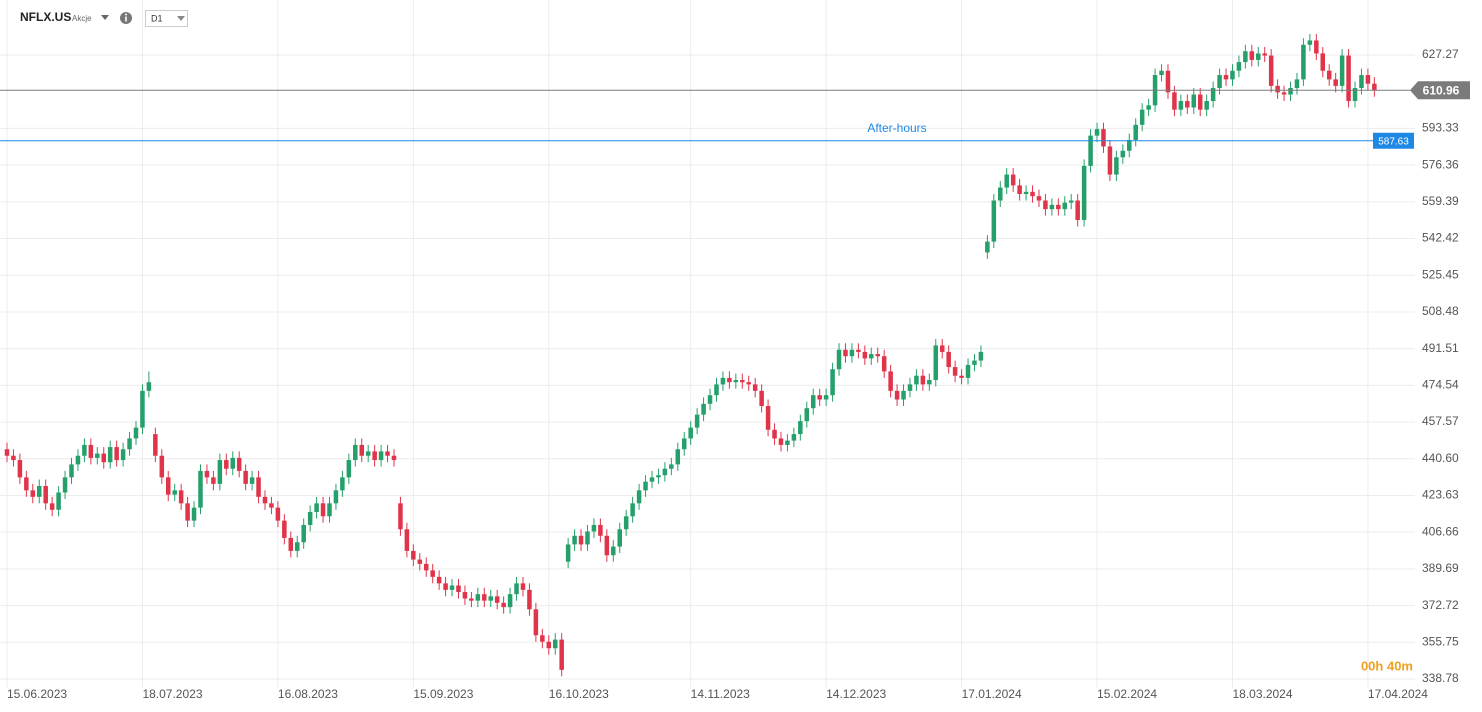 Image resolution: width=1482 pixels, height=712 pixels. What do you see at coordinates (45, 17) in the screenshot?
I see `symbol: NFLX.US` at bounding box center [45, 17].